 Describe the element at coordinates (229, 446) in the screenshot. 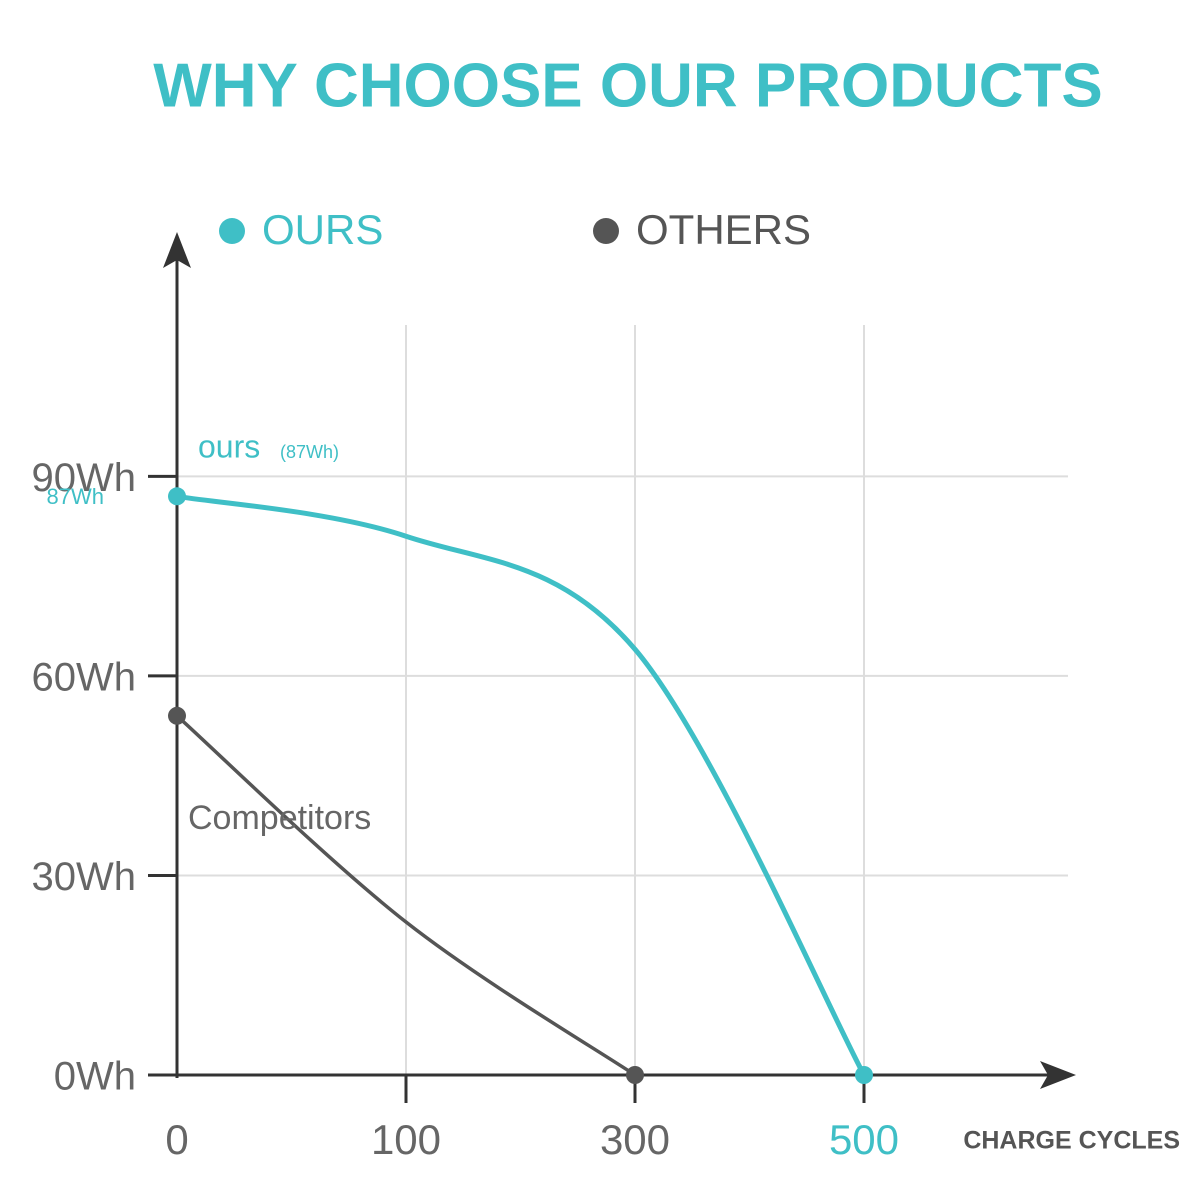

I see `annotation: ours` at that location.